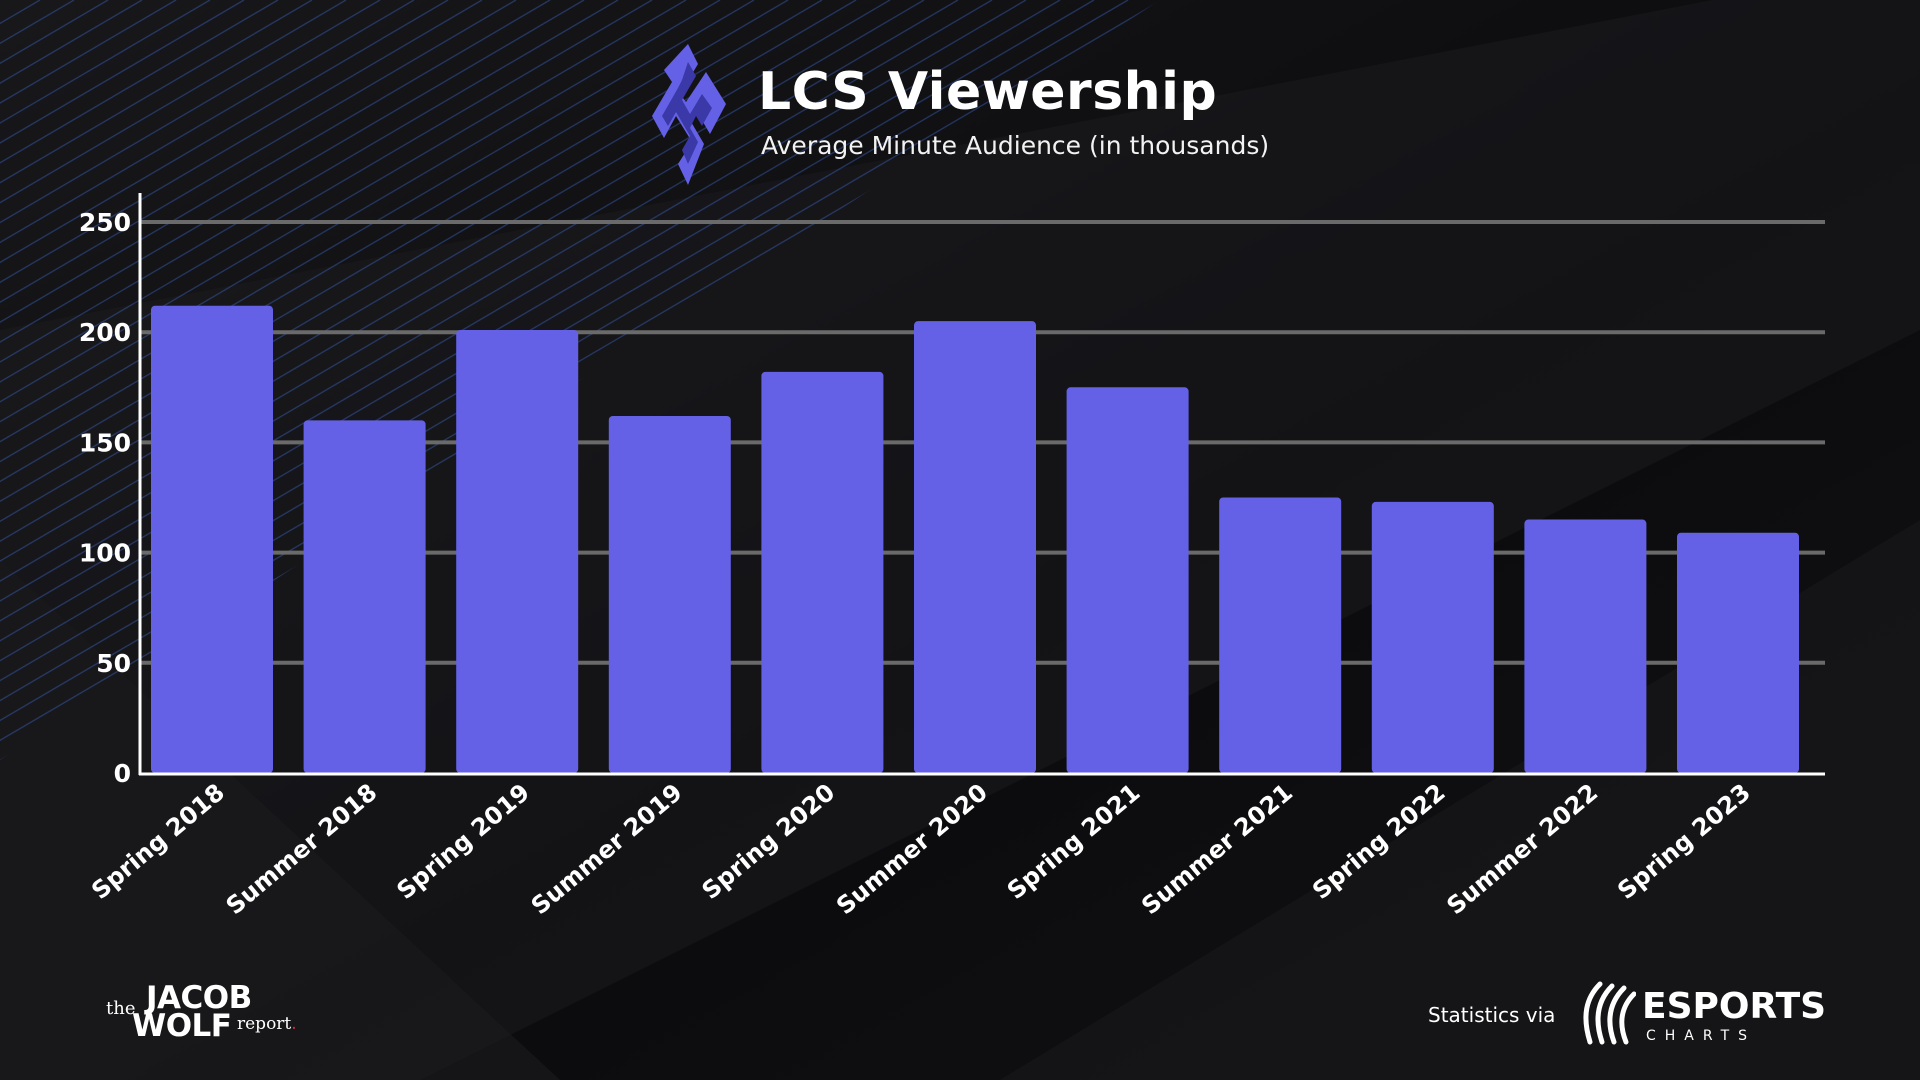  I want to click on x-tick-label-spring-2020: Spring 2020, so click(769, 841).